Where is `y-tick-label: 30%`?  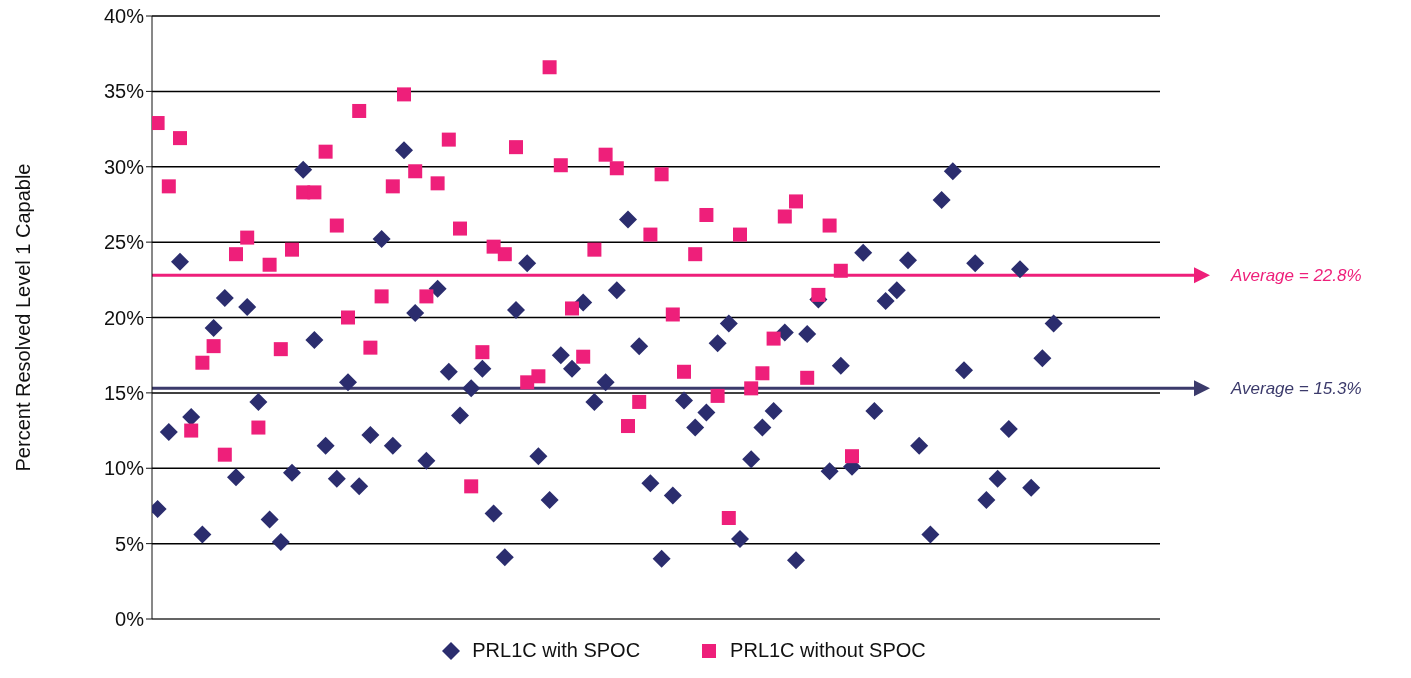 y-tick-label: 30% is located at coordinates (124, 166).